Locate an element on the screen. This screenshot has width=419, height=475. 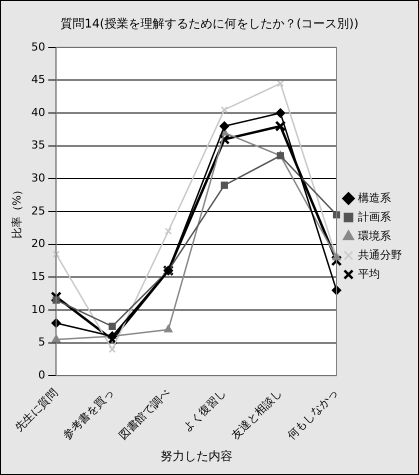
y-tick-label: 30 is located at coordinates (38, 178).